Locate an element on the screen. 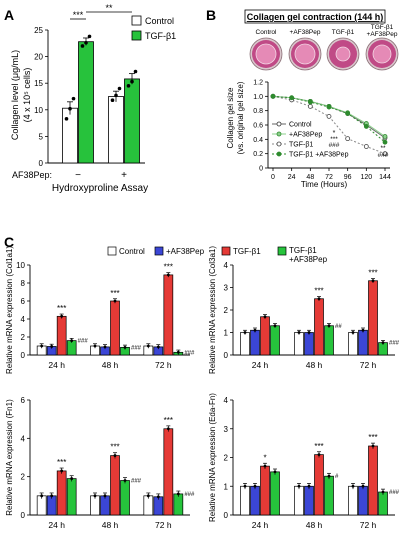  panel-a-ytick-label: 5 is located at coordinates (41, 136).